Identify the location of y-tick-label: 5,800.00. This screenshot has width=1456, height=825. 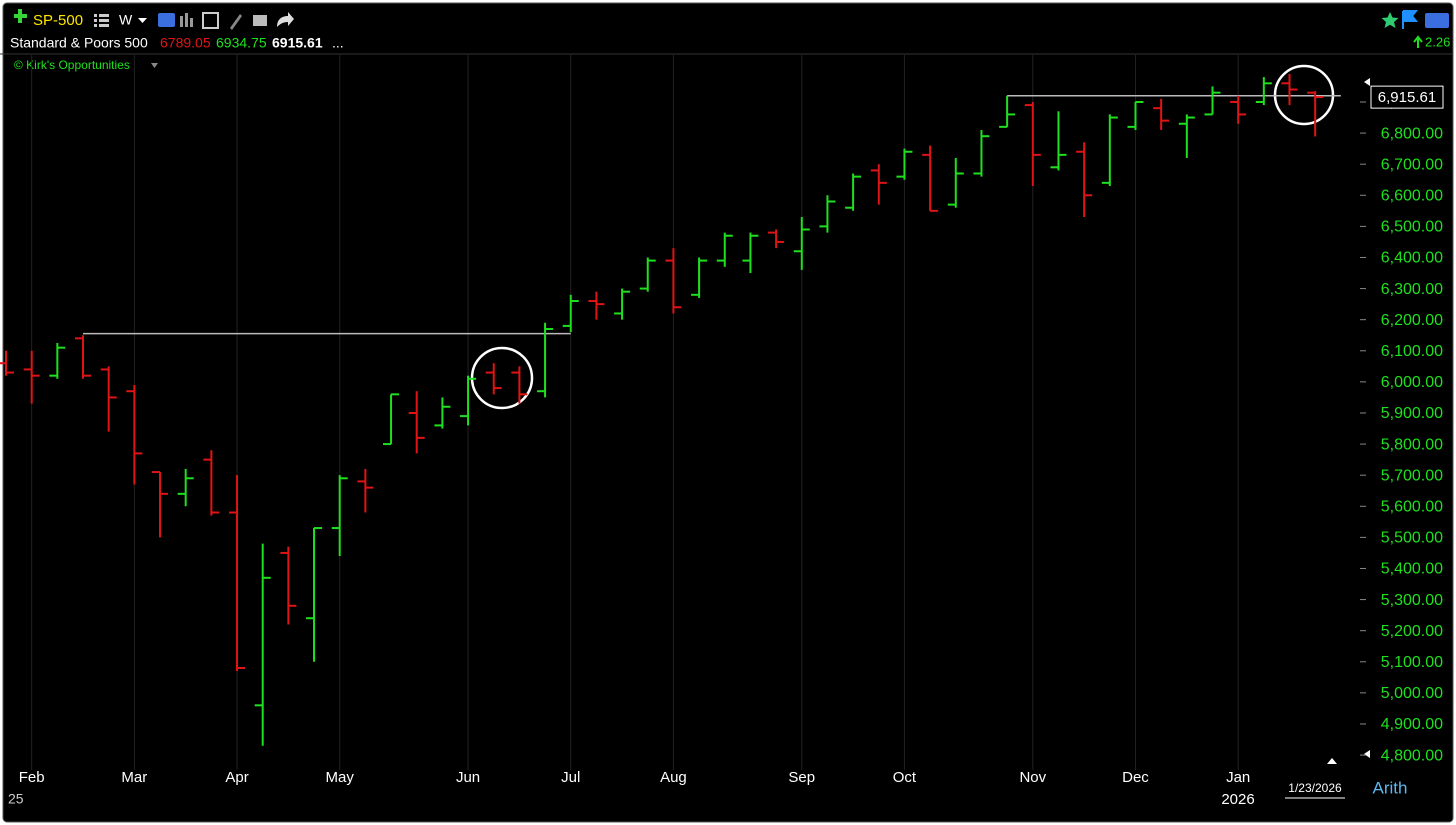
(1412, 444).